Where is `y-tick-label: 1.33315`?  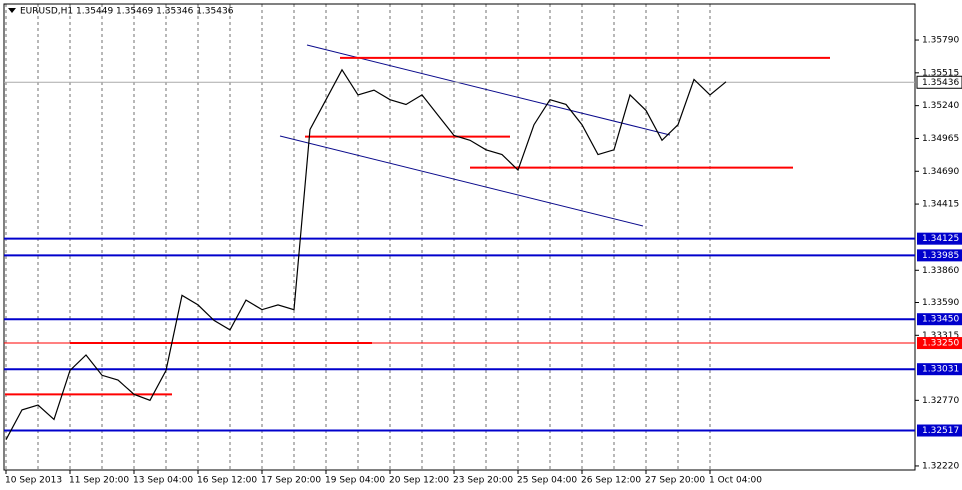 y-tick-label: 1.33315 is located at coordinates (940, 336).